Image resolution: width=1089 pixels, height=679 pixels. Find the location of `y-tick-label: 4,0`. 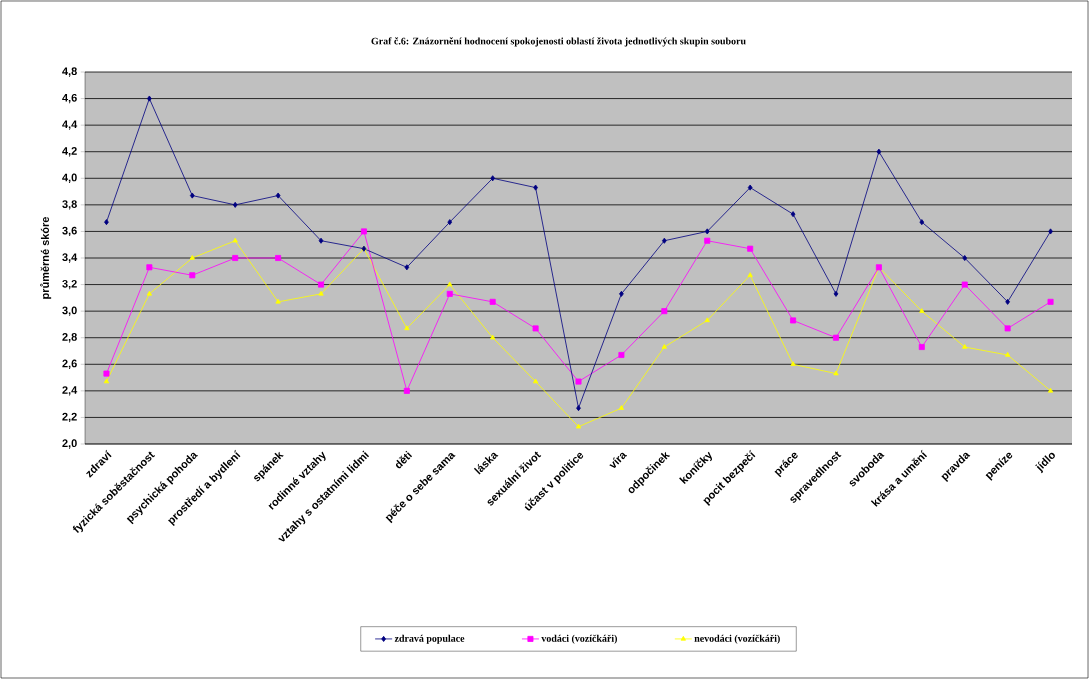

y-tick-label: 4,0 is located at coordinates (69, 178).